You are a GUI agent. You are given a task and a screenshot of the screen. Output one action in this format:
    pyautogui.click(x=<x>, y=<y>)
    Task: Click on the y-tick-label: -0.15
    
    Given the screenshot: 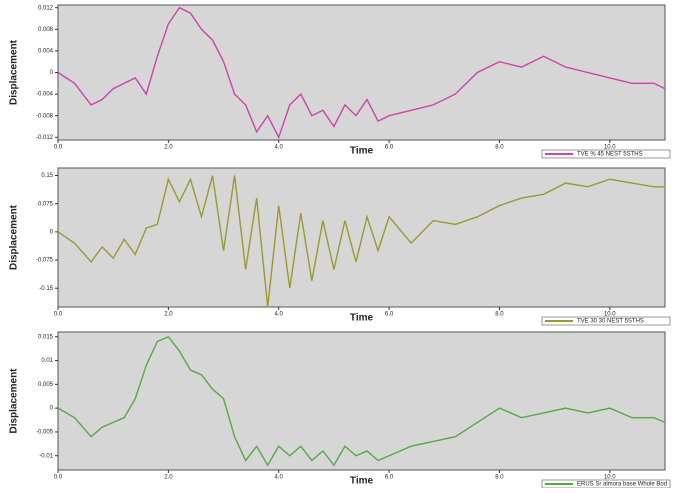 What is the action you would take?
    pyautogui.click(x=46, y=289)
    